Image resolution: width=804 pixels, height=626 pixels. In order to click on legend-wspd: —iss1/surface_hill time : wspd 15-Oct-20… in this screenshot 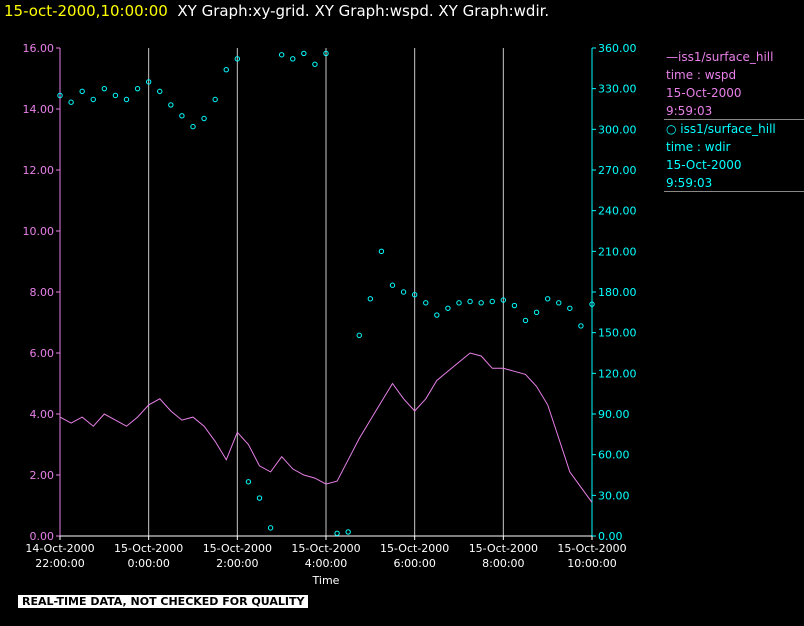, I will do `click(719, 84)`.